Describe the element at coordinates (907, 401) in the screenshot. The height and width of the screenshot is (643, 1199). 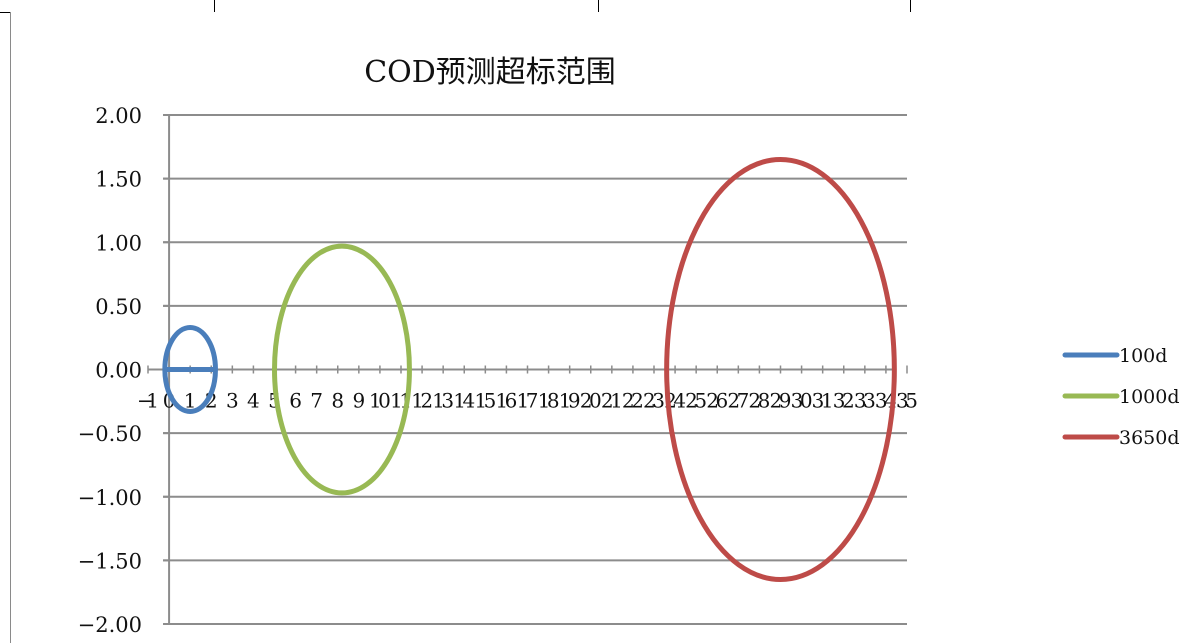
I see `x-tick-label: 35` at that location.